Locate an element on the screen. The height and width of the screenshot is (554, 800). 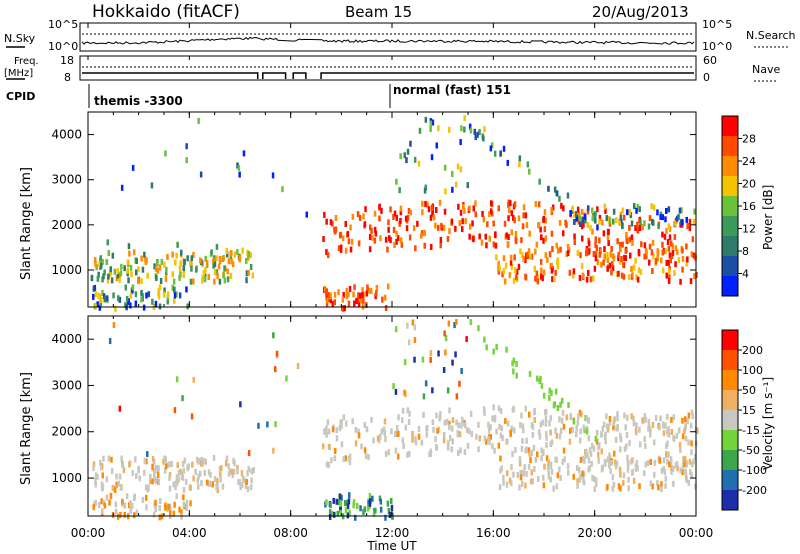
y-tick-label: 1000 is located at coordinates (66, 270).